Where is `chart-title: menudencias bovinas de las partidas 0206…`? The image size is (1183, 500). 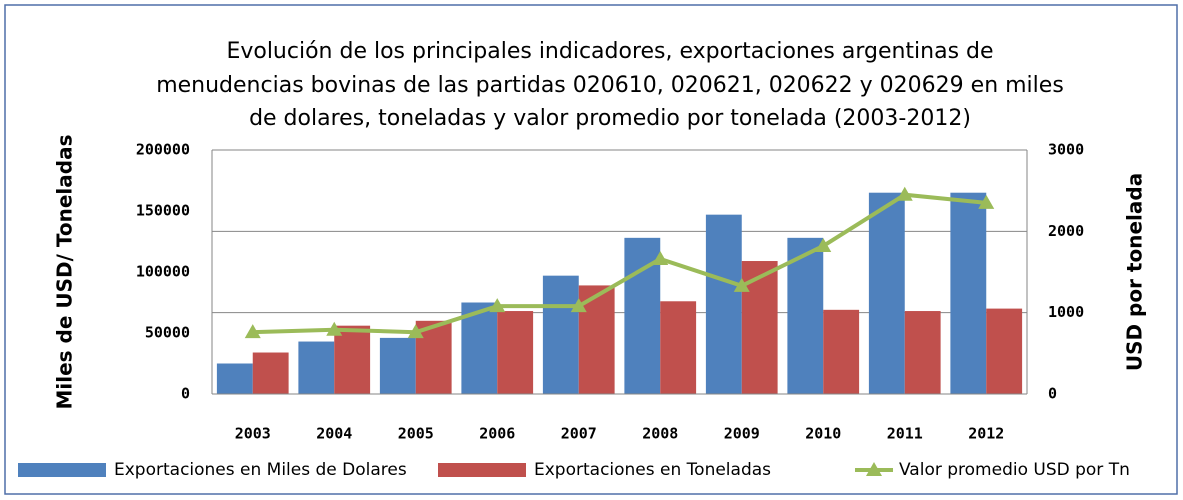
chart-title: menudencias bovinas de las partidas 0206… is located at coordinates (610, 85).